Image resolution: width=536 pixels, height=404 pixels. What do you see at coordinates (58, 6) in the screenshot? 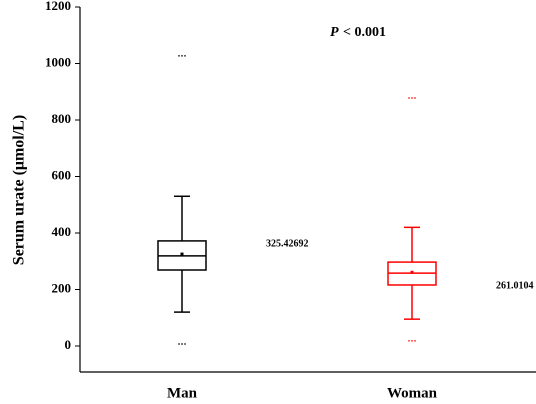
I see `y-tick-label: 1200` at bounding box center [58, 6].